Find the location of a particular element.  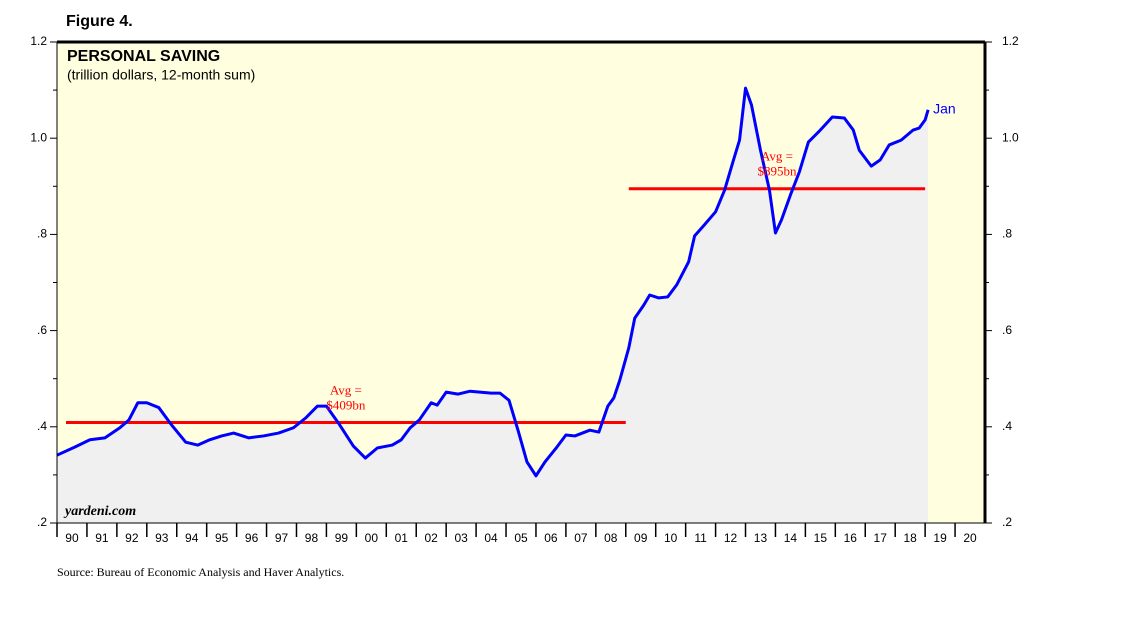

y-tick-label-right: .2 is located at coordinates (1007, 522).